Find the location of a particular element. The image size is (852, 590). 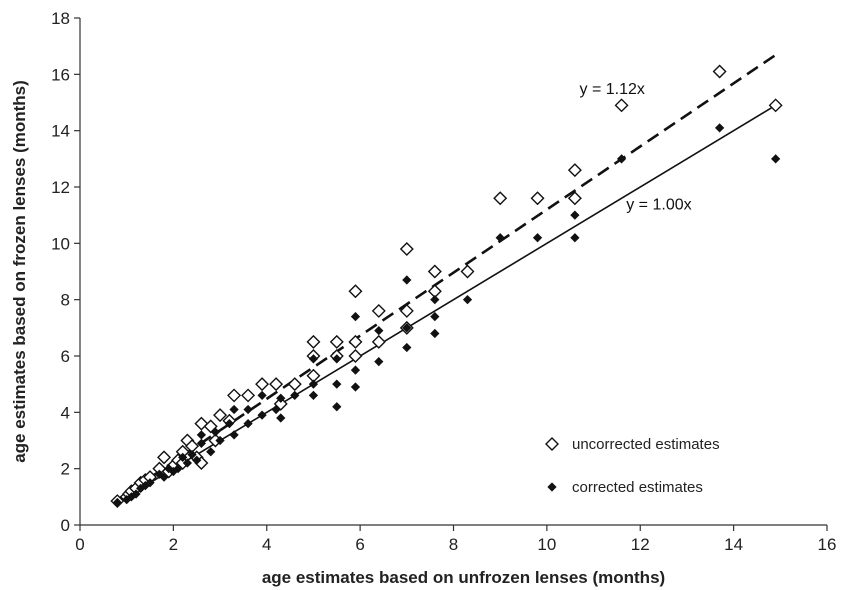

x-tick-label: 12 is located at coordinates (640, 544).